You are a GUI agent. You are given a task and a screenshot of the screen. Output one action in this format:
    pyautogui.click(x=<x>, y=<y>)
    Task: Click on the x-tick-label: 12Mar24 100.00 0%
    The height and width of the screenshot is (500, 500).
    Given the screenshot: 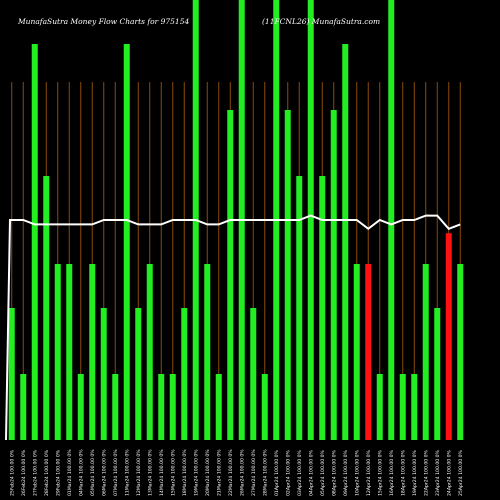 What is the action you would take?
    pyautogui.click(x=139, y=472)
    